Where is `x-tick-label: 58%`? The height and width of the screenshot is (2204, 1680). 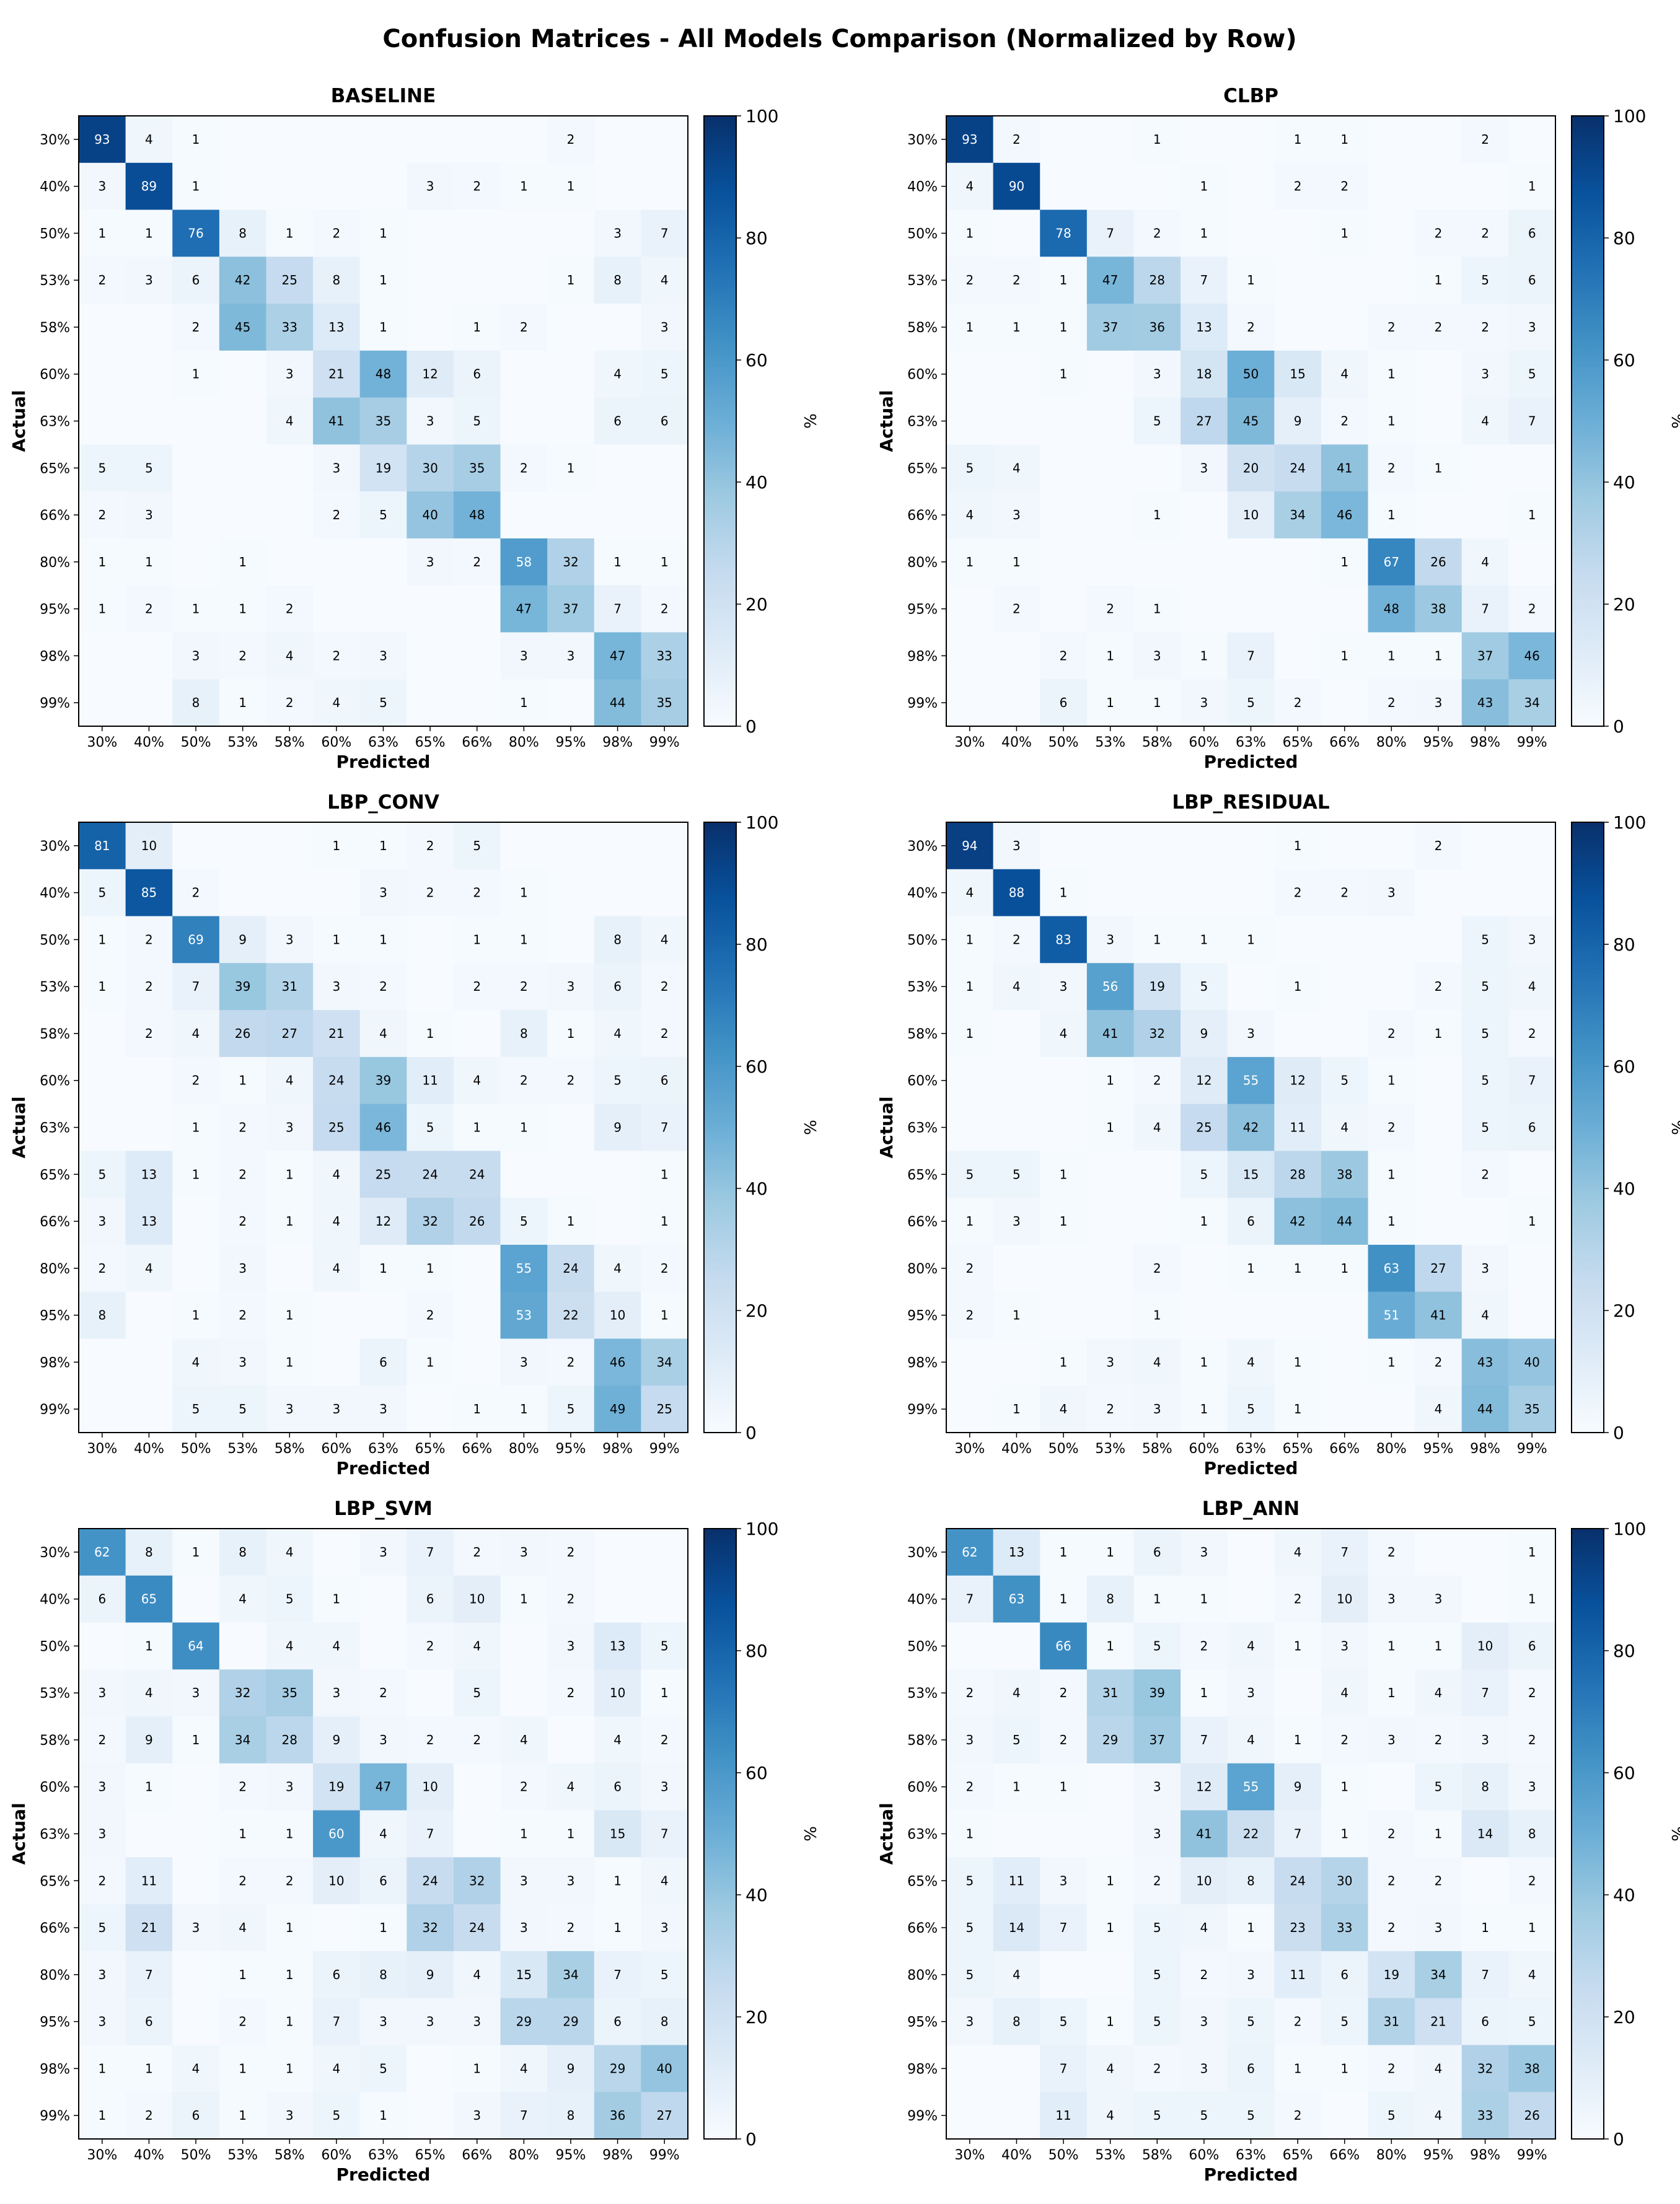 x-tick-label: 58% is located at coordinates (290, 1449).